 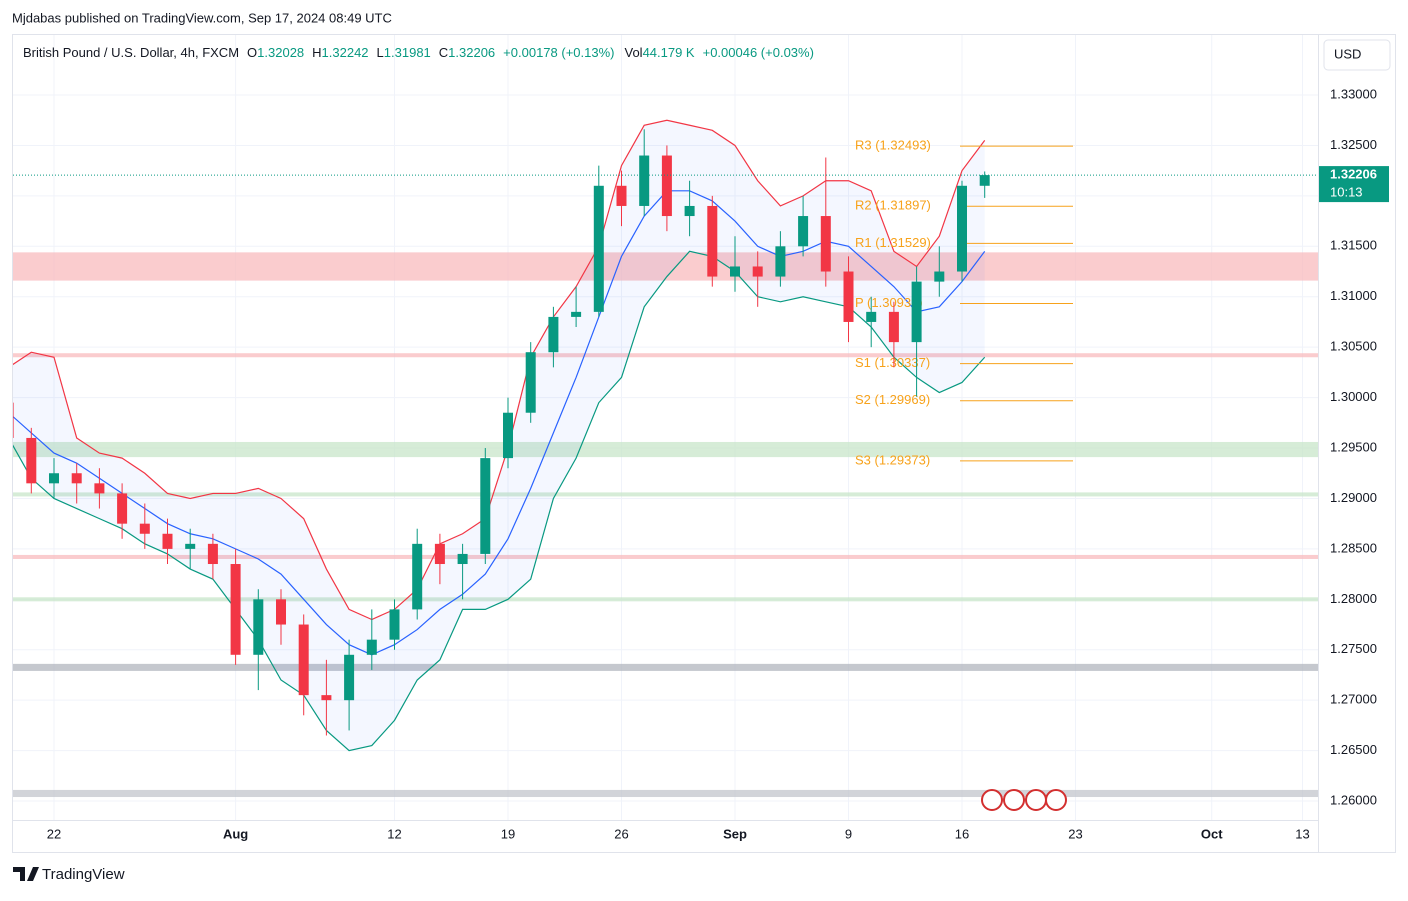 What do you see at coordinates (889, 302) in the screenshot?
I see `pivot-label: P (1.30933)` at bounding box center [889, 302].